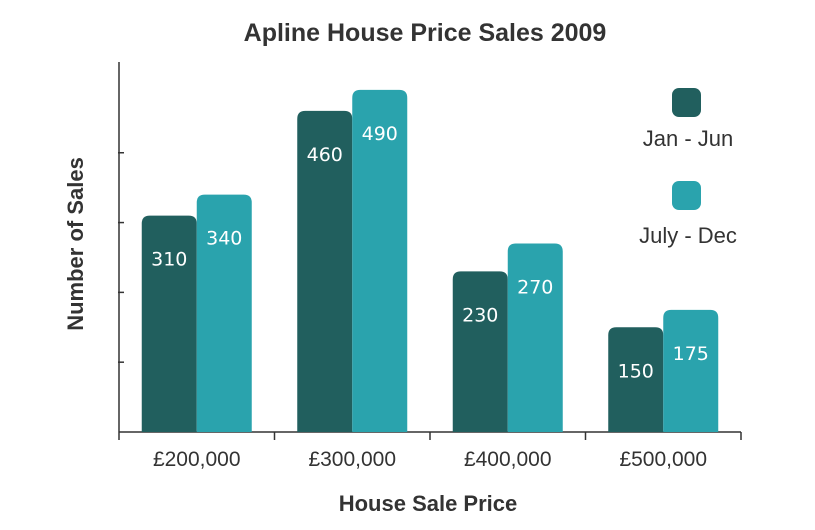  Describe the element at coordinates (169, 260) in the screenshot. I see `data-label: 310` at that location.